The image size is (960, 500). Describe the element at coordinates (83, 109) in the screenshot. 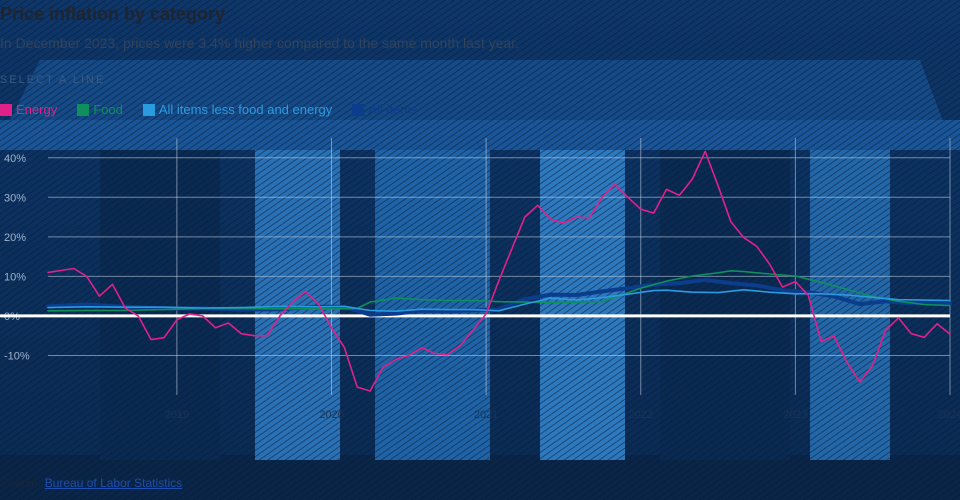

I see `legend-swatch-food` at that location.